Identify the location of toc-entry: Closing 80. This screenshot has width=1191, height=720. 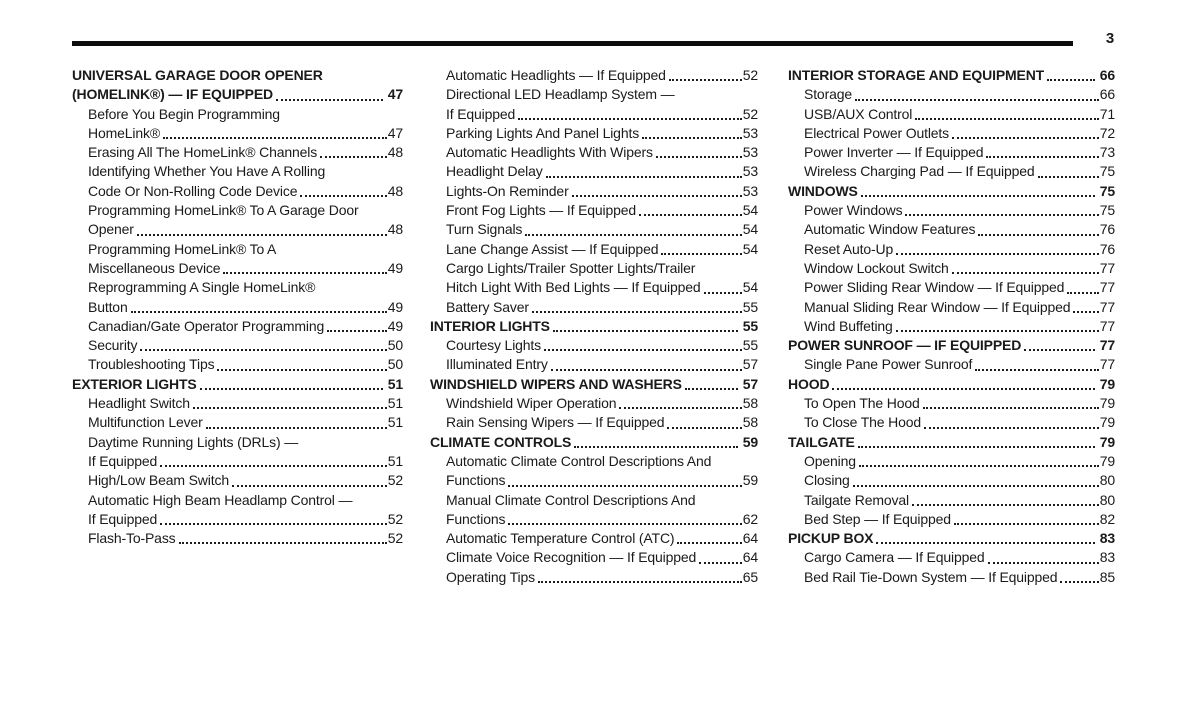
(951, 480).